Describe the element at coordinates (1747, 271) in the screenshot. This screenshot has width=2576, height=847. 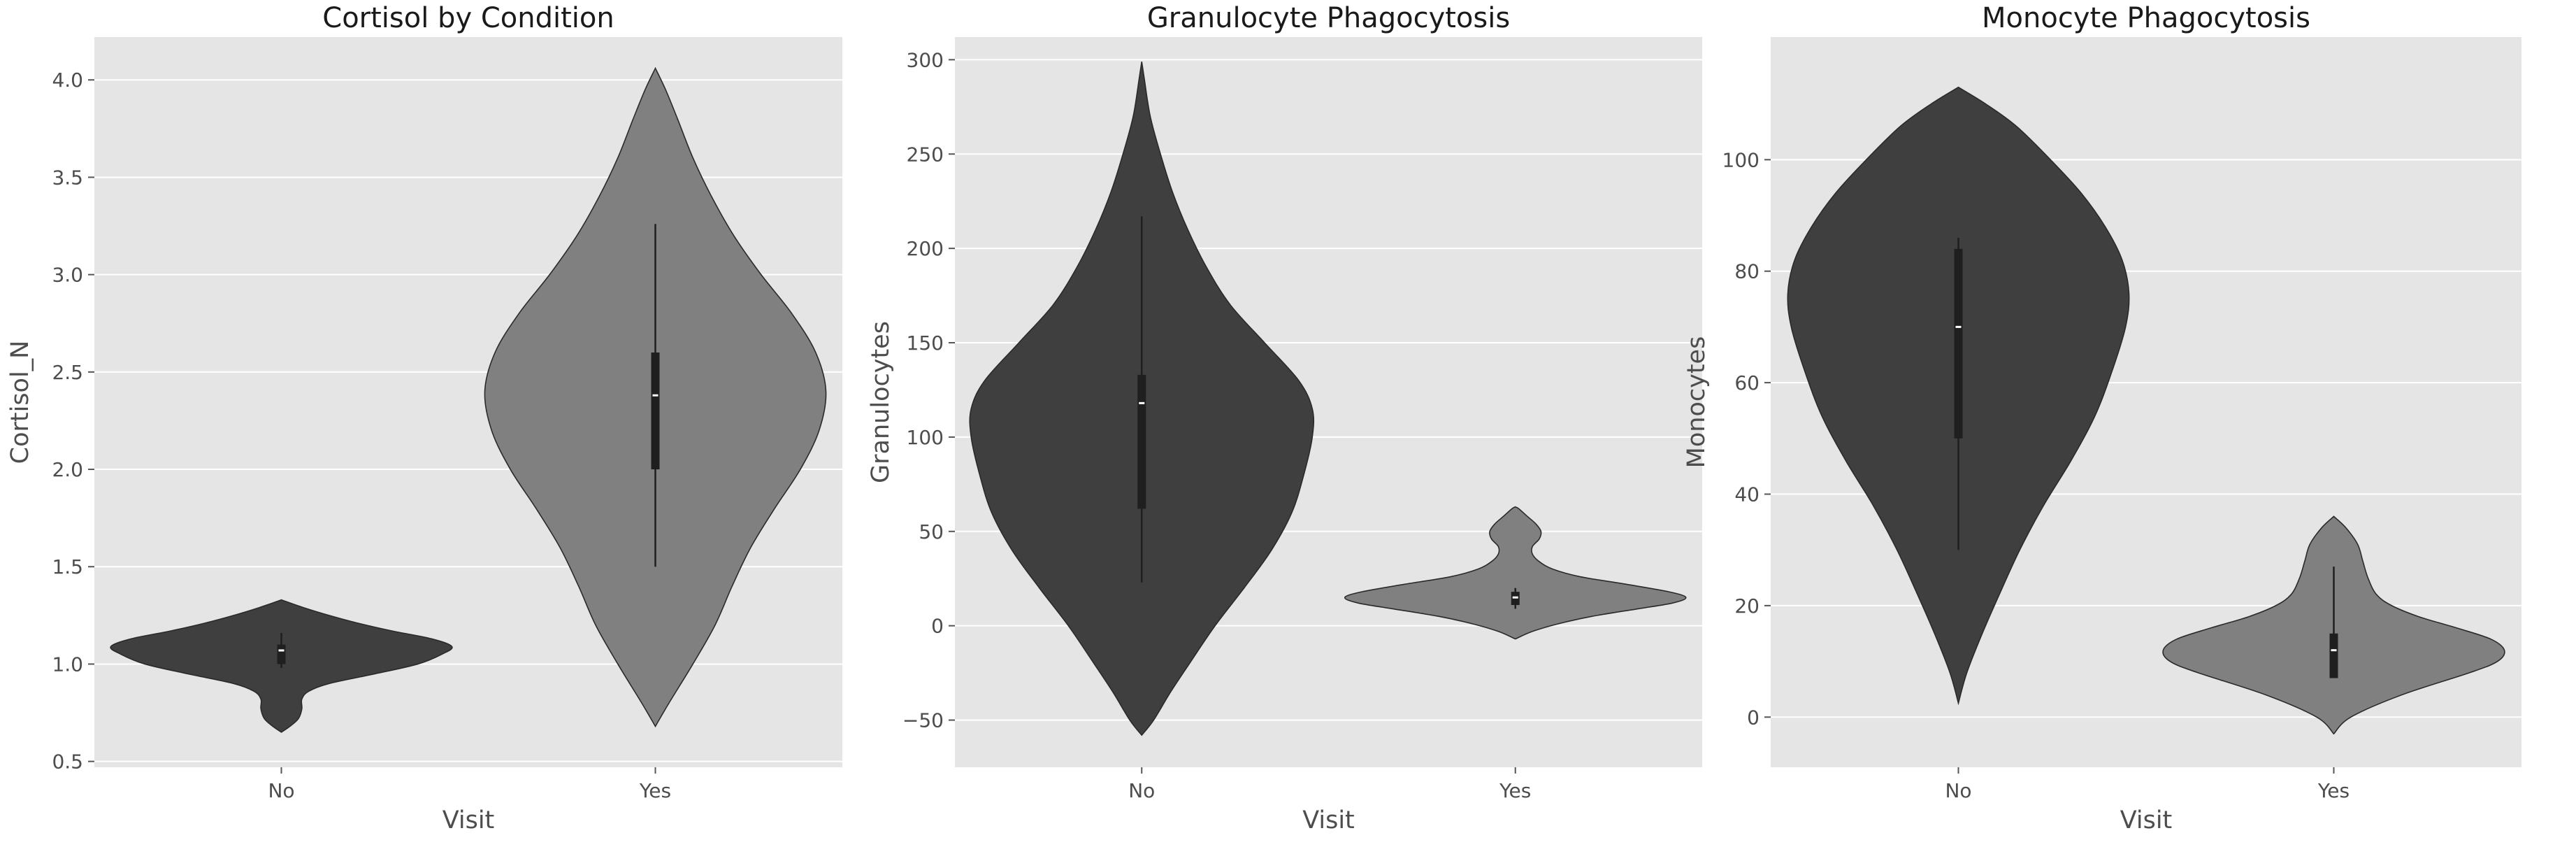
I see `y-tick-label: 80` at that location.